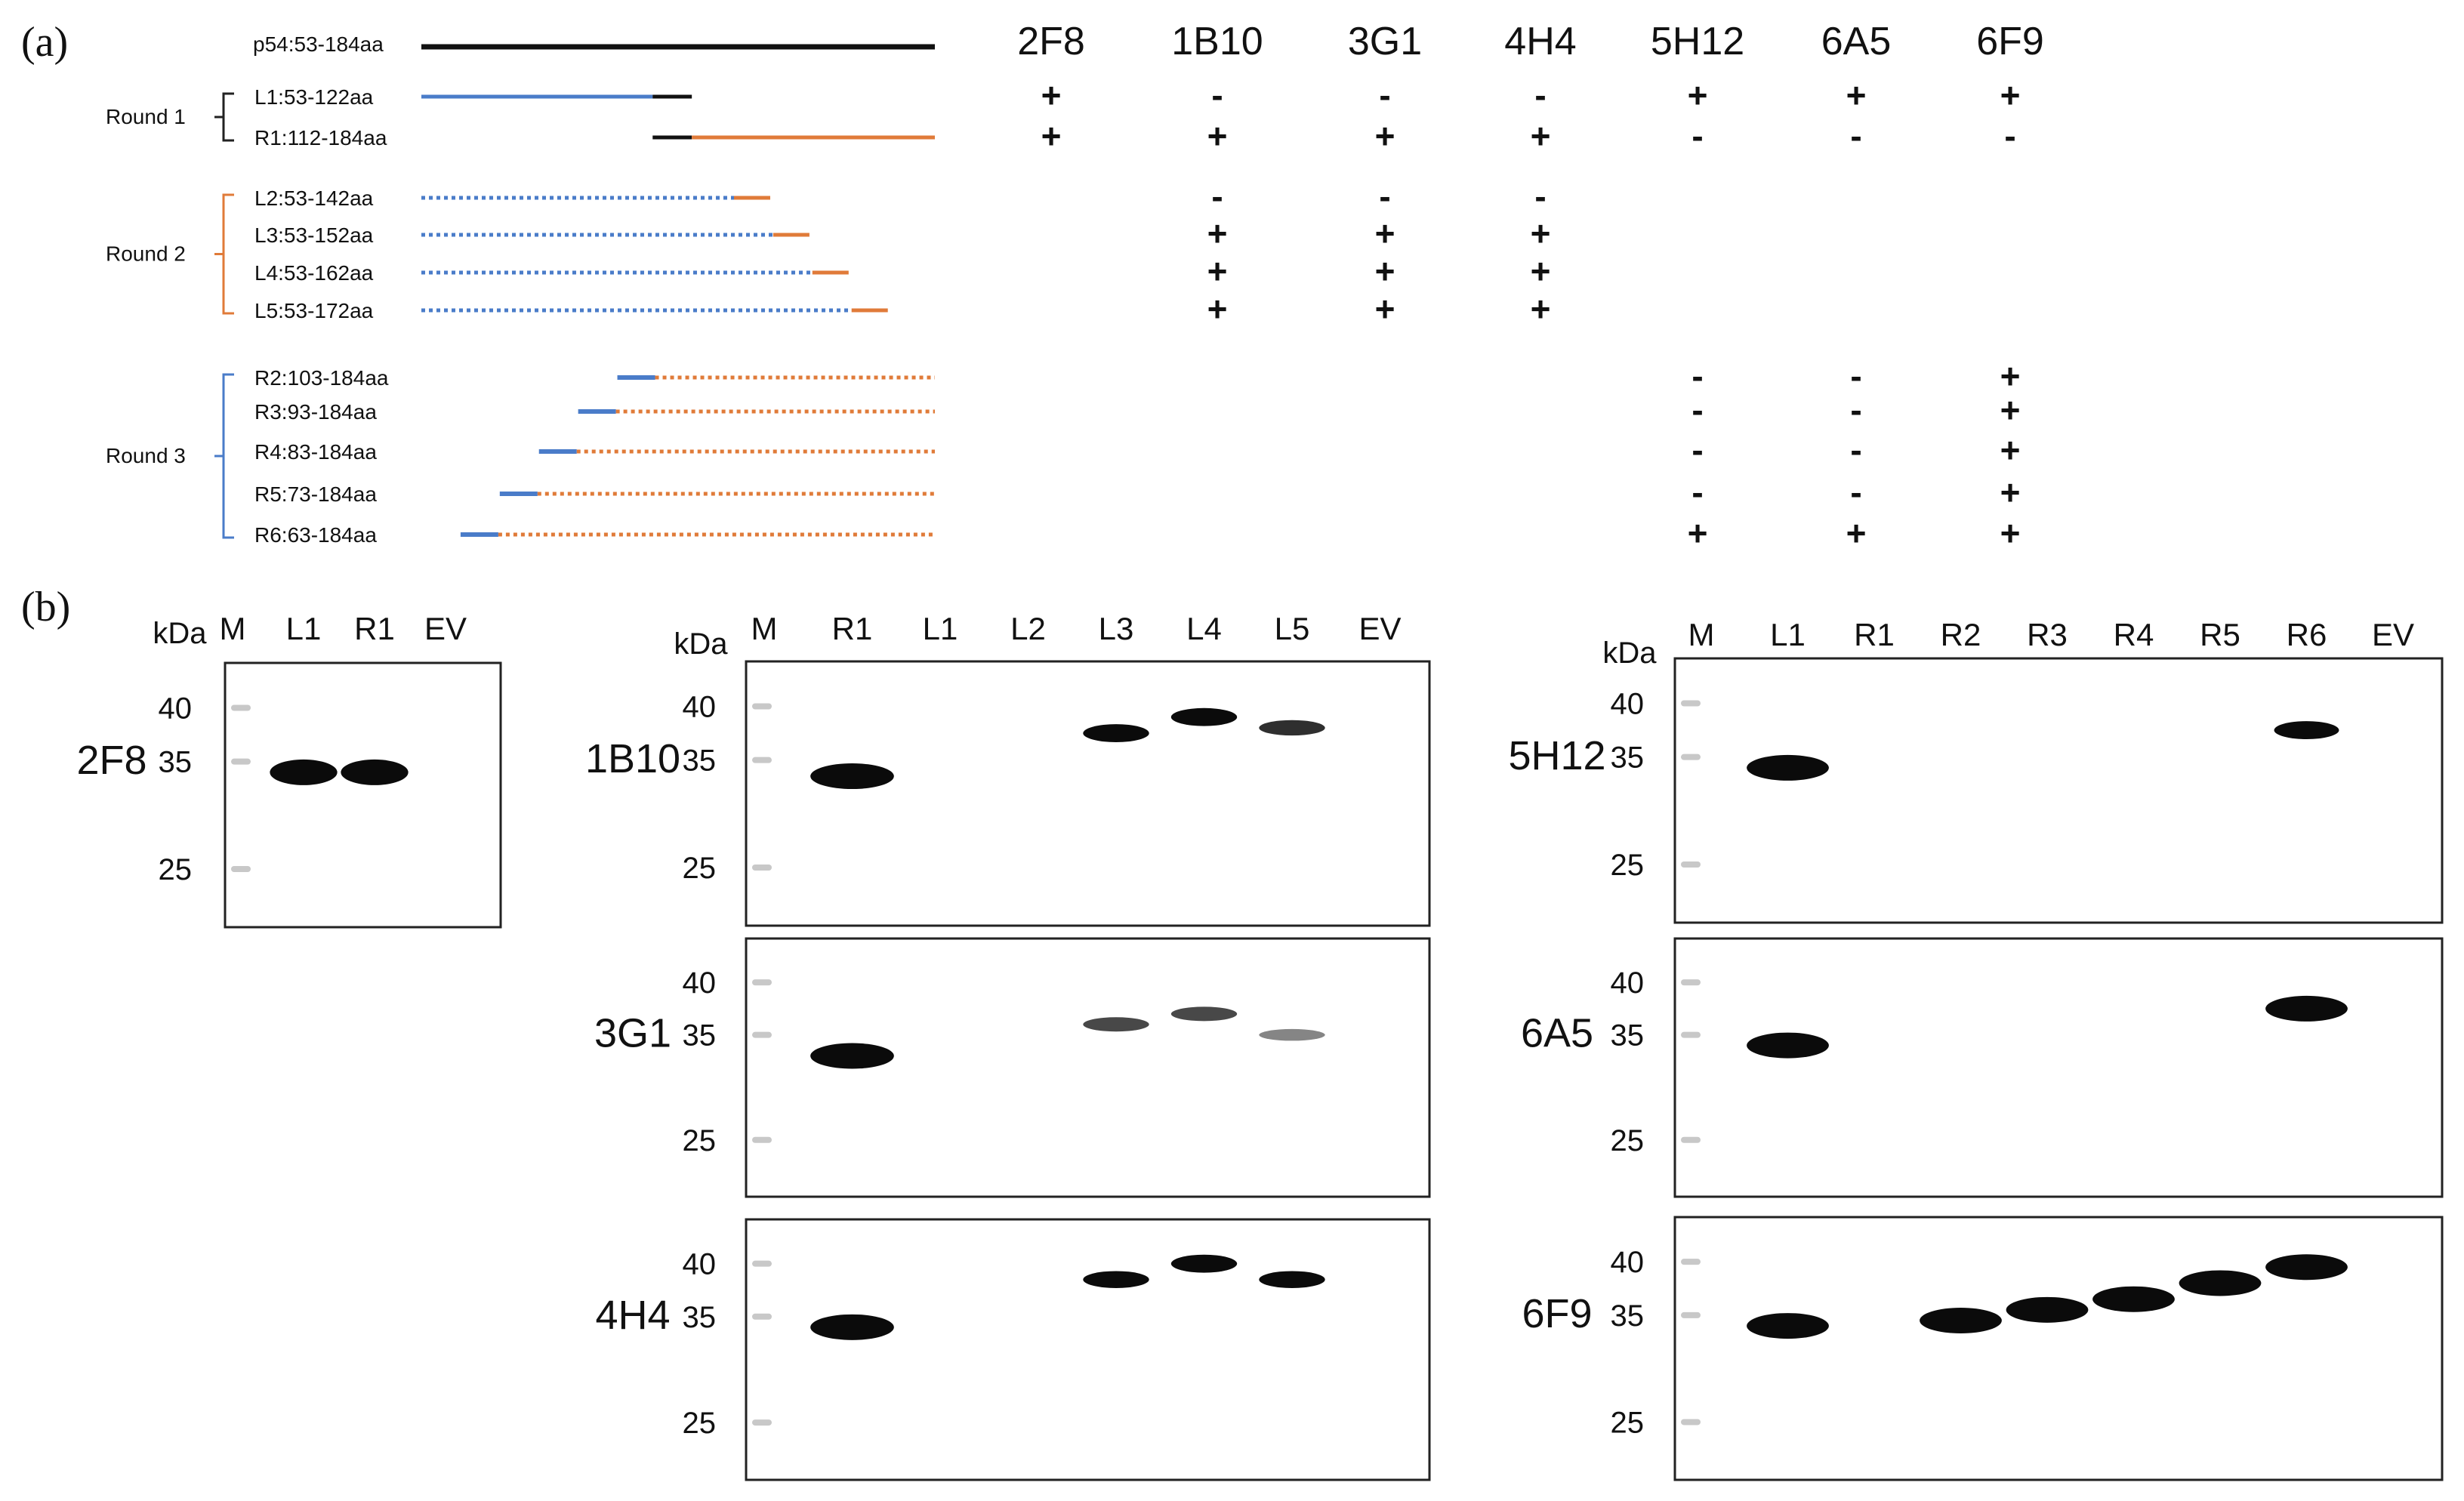  I want to click on lane-label-l2: L2, so click(1028, 628).